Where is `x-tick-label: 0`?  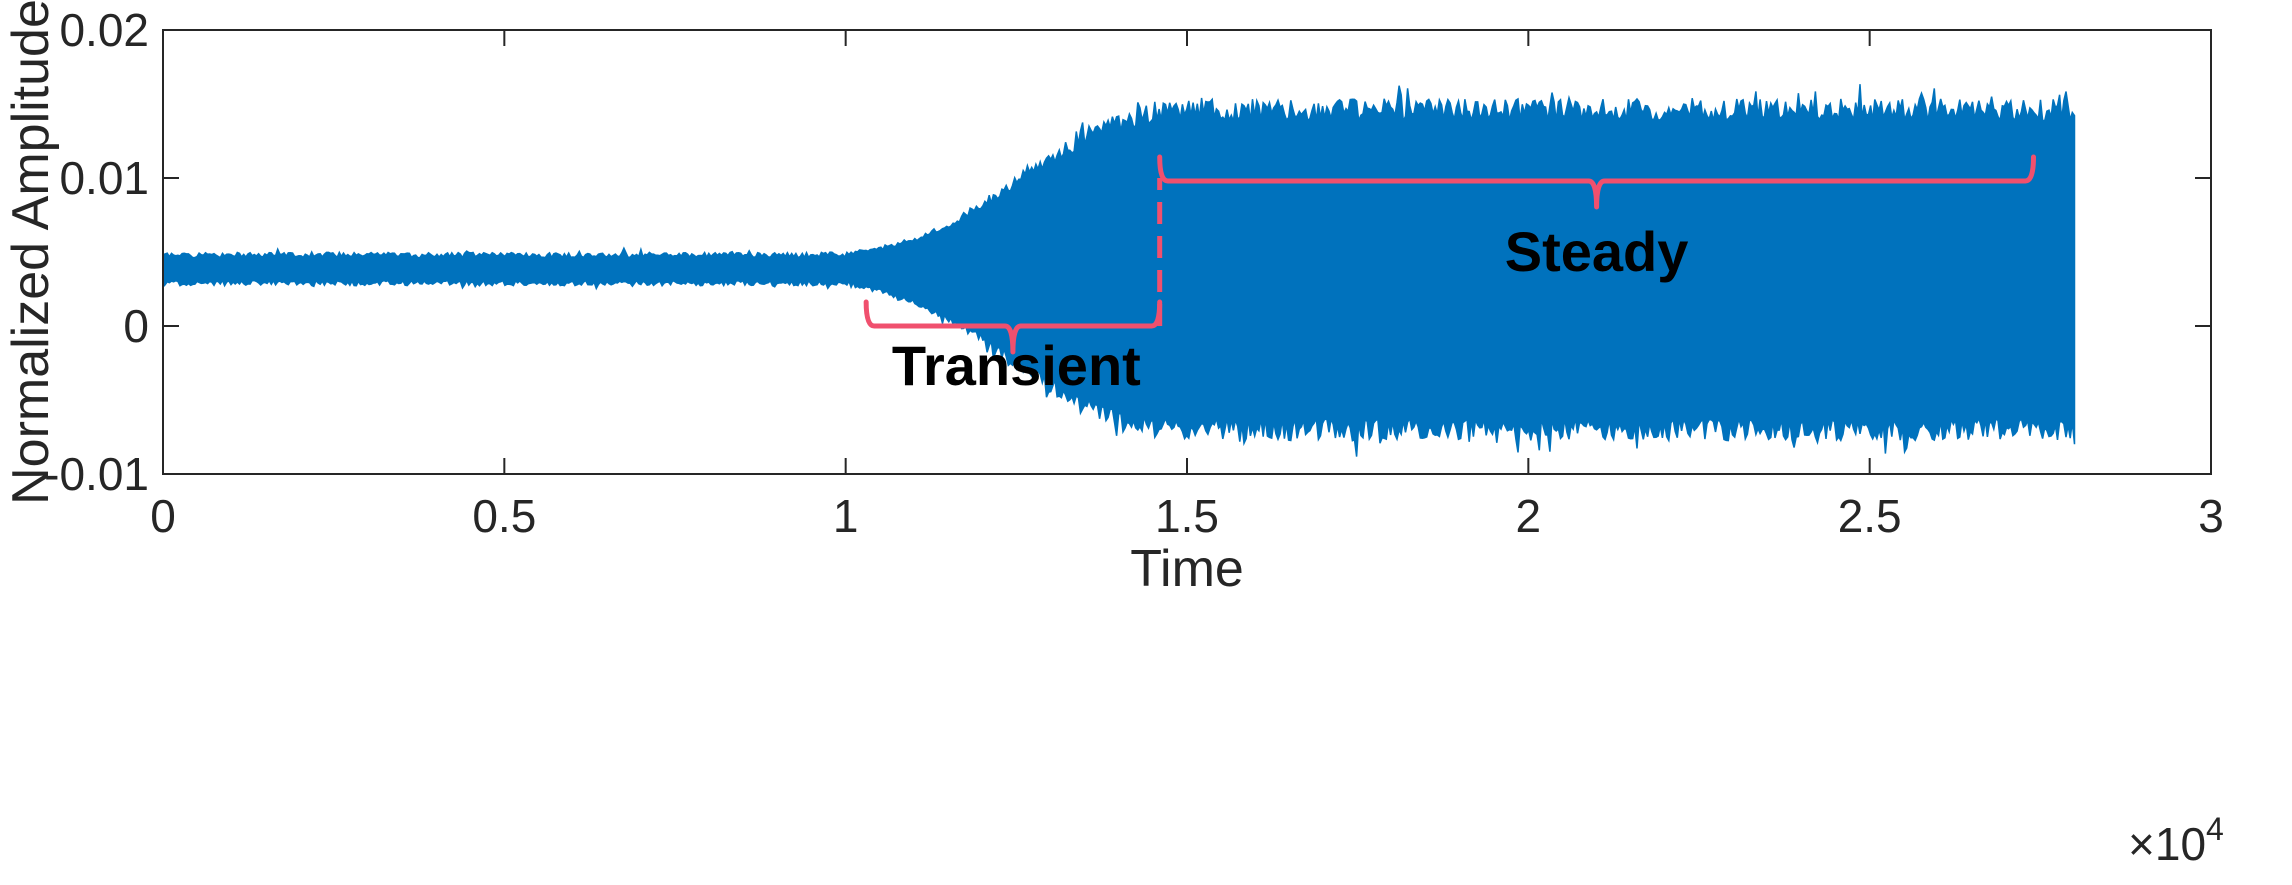 x-tick-label: 0 is located at coordinates (163, 516).